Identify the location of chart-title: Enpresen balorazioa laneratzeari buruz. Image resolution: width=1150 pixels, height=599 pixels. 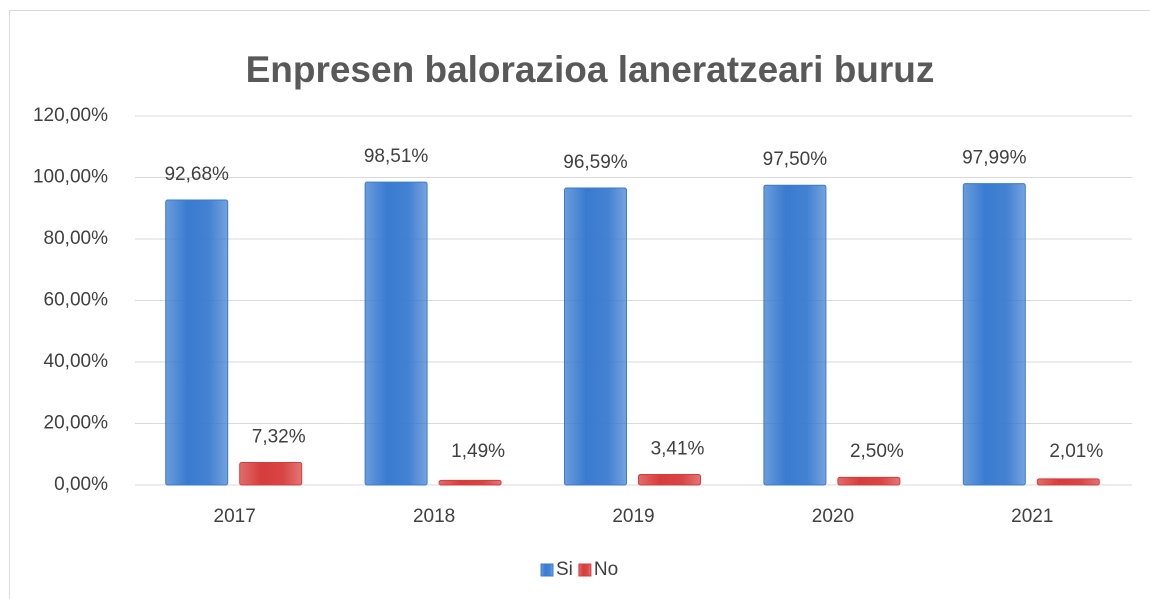
(590, 69).